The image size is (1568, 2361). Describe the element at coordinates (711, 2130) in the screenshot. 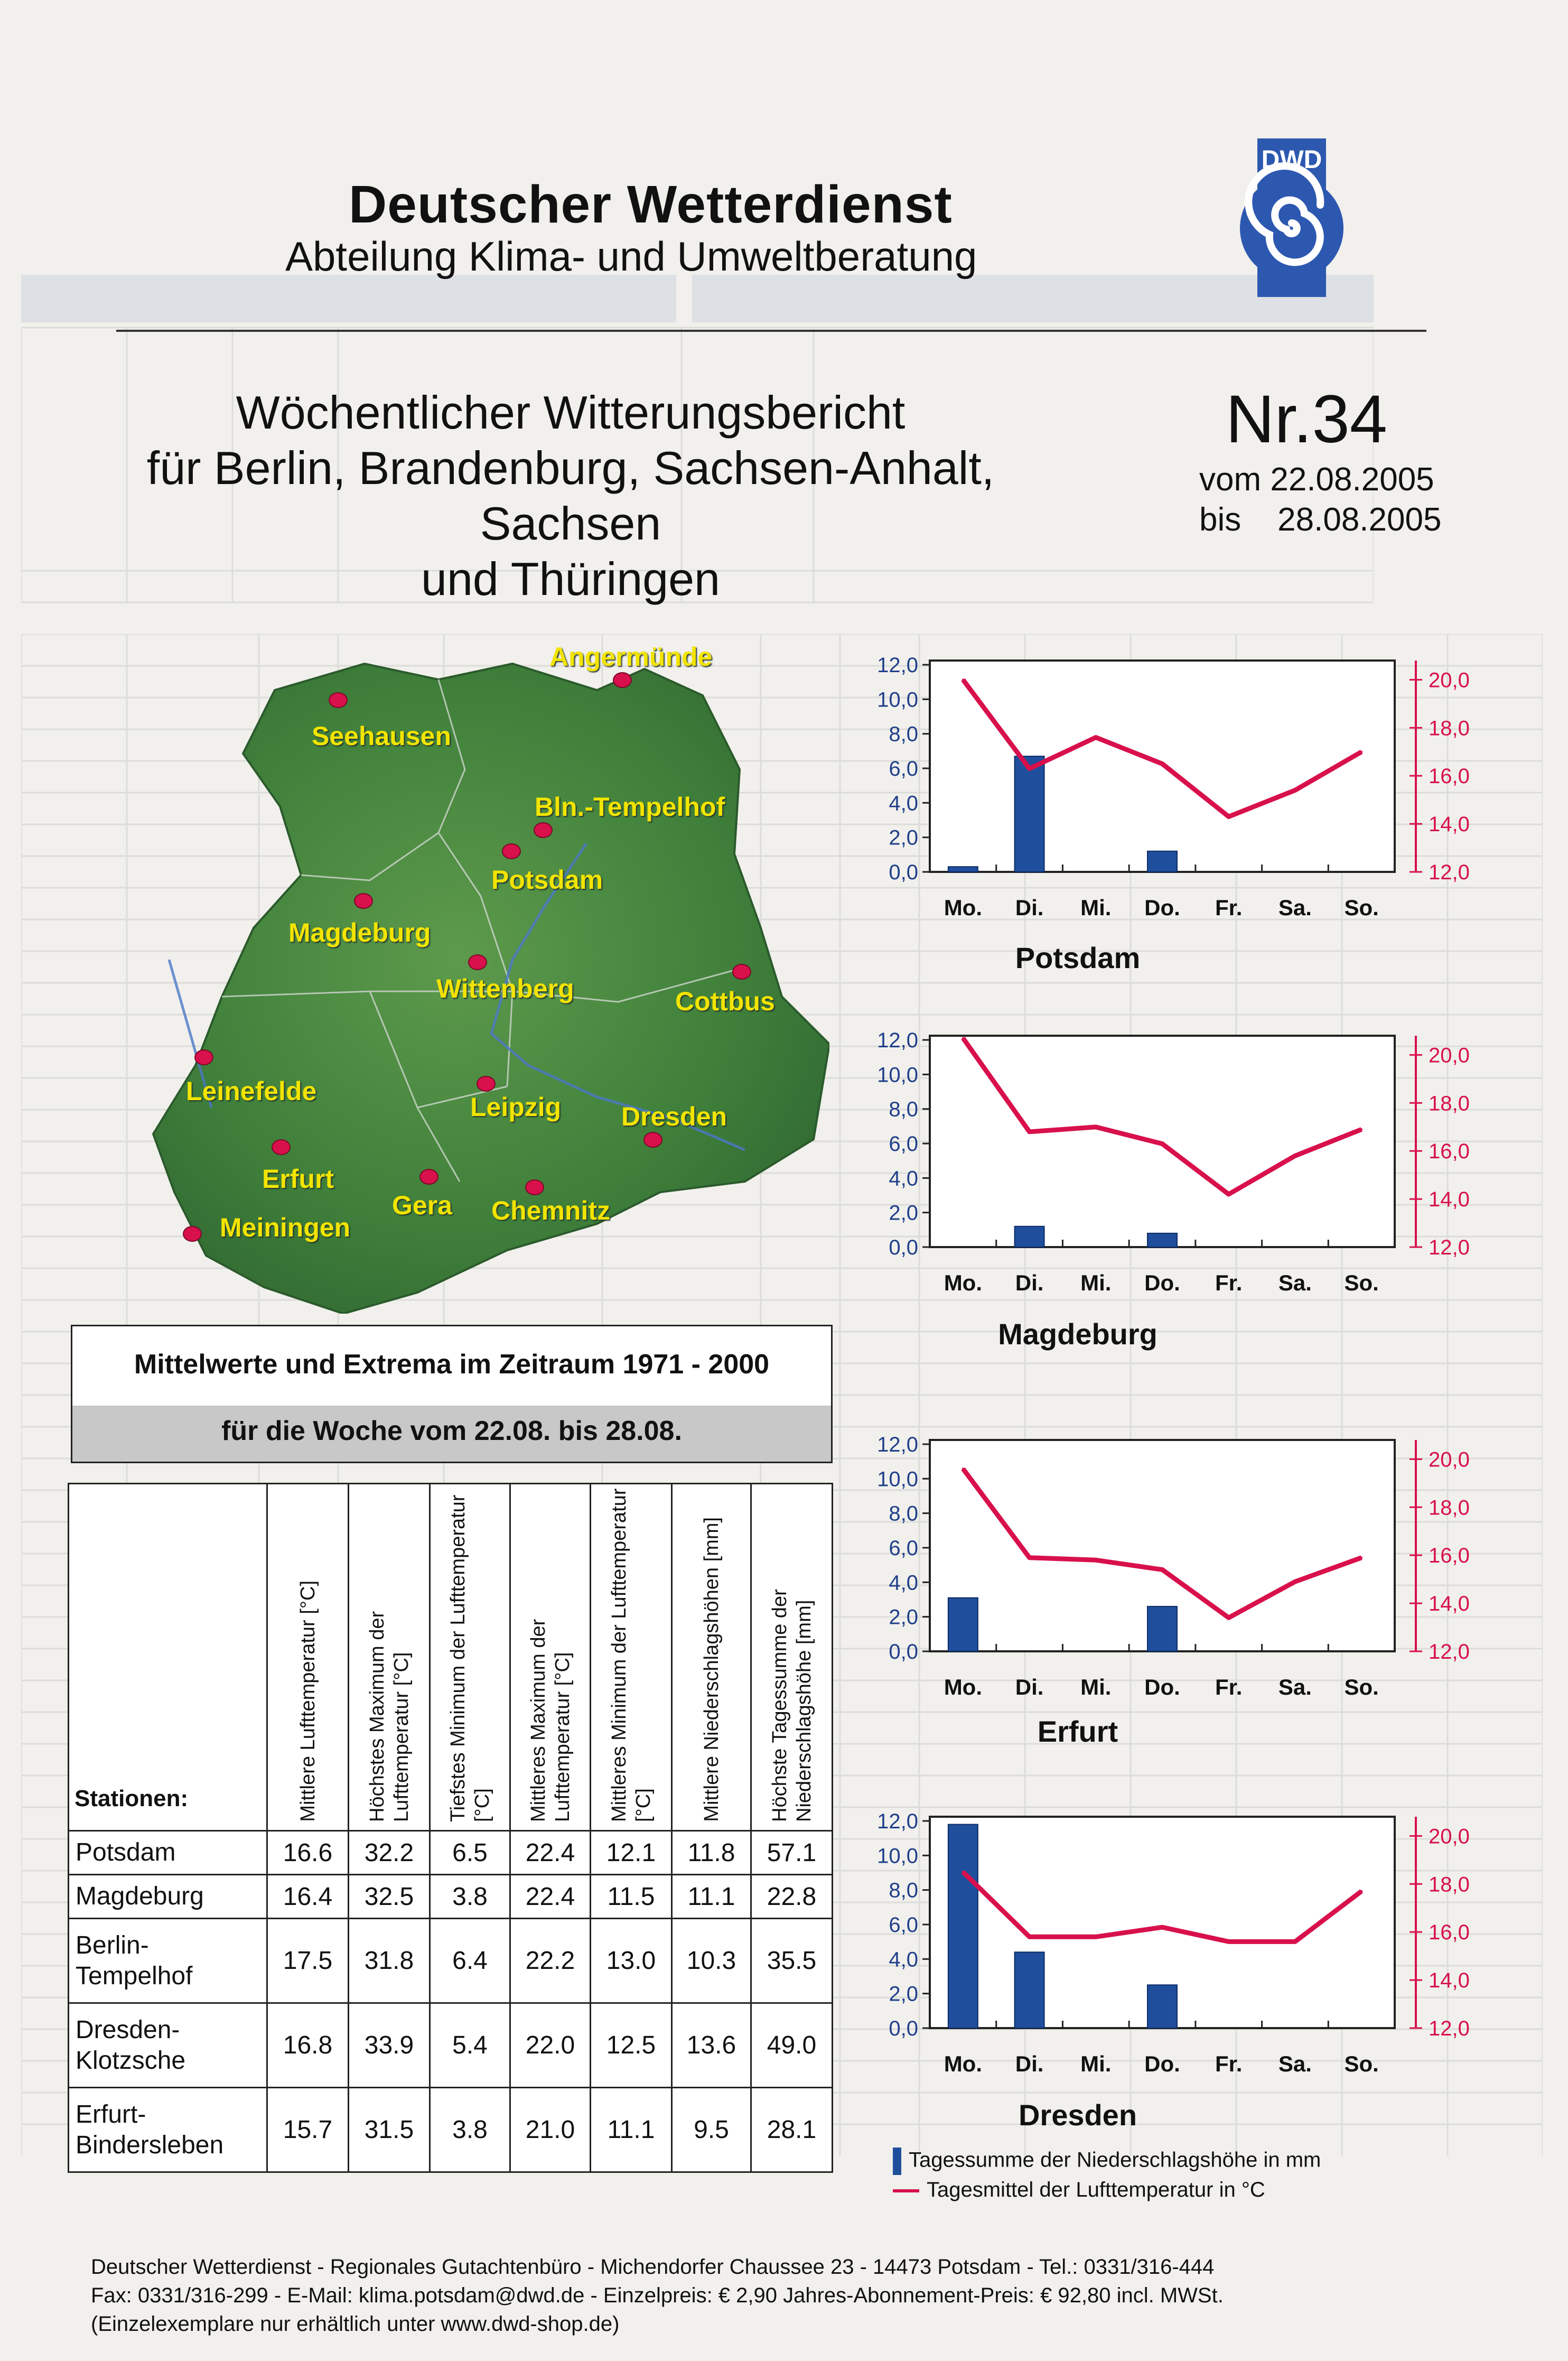

I see `table-cell: 9.5` at that location.